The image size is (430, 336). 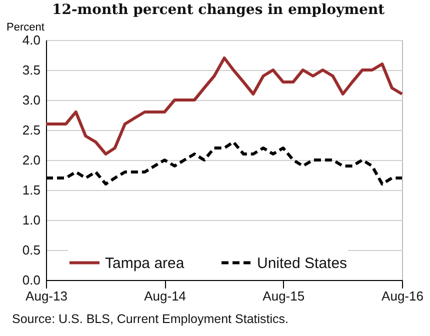 What do you see at coordinates (31, 130) in the screenshot?
I see `y-tick-label: 2.5` at bounding box center [31, 130].